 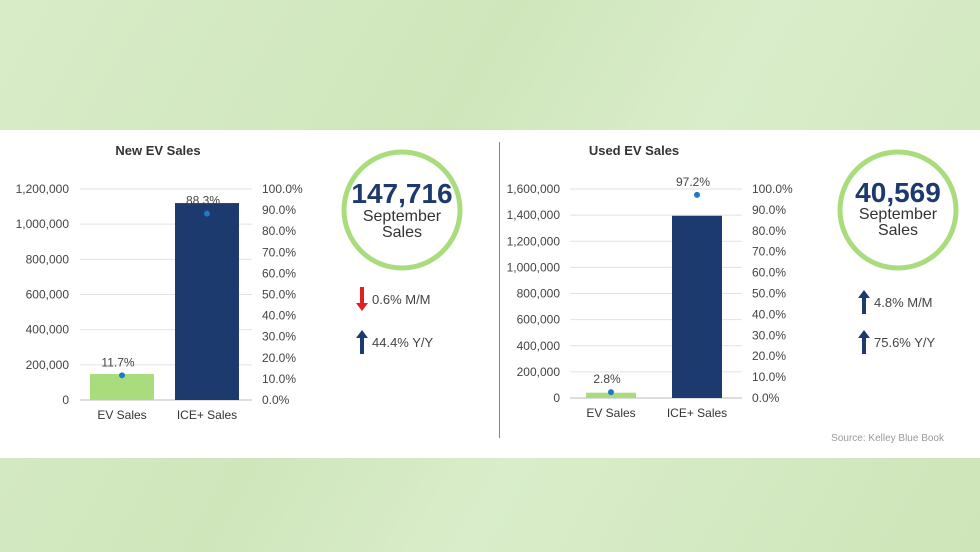 I want to click on chart2-y-tick-label: 1,400,000, so click(x=534, y=215).